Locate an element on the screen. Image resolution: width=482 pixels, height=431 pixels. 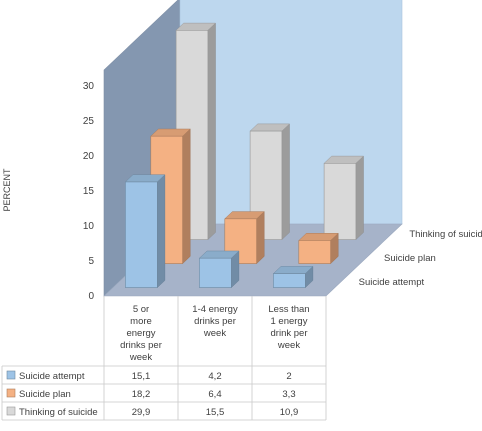
y-axis: 0 5 10 15 20 25 30 is located at coordinates (89, 191).